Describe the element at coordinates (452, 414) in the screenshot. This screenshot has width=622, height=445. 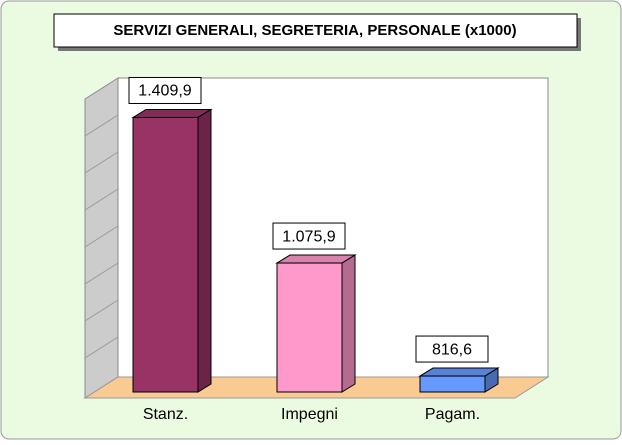
I see `x-tick-label: Pagam.` at that location.